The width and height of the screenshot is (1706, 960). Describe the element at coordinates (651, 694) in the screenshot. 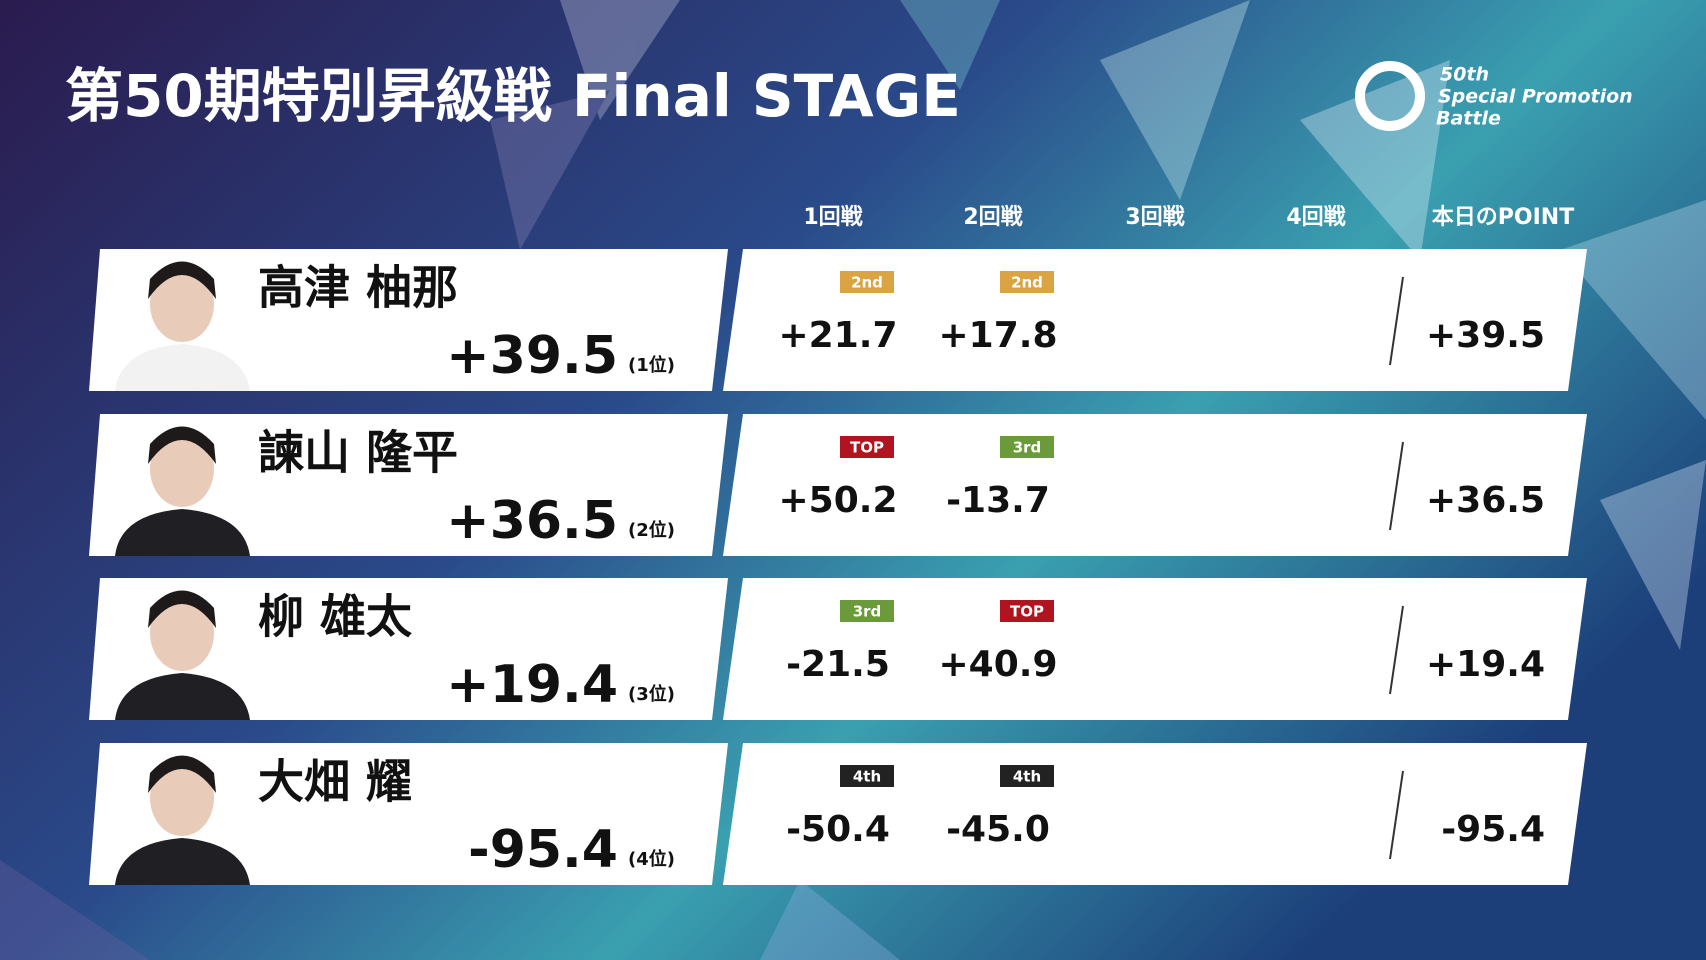

I see `player-rank: (3位)` at that location.